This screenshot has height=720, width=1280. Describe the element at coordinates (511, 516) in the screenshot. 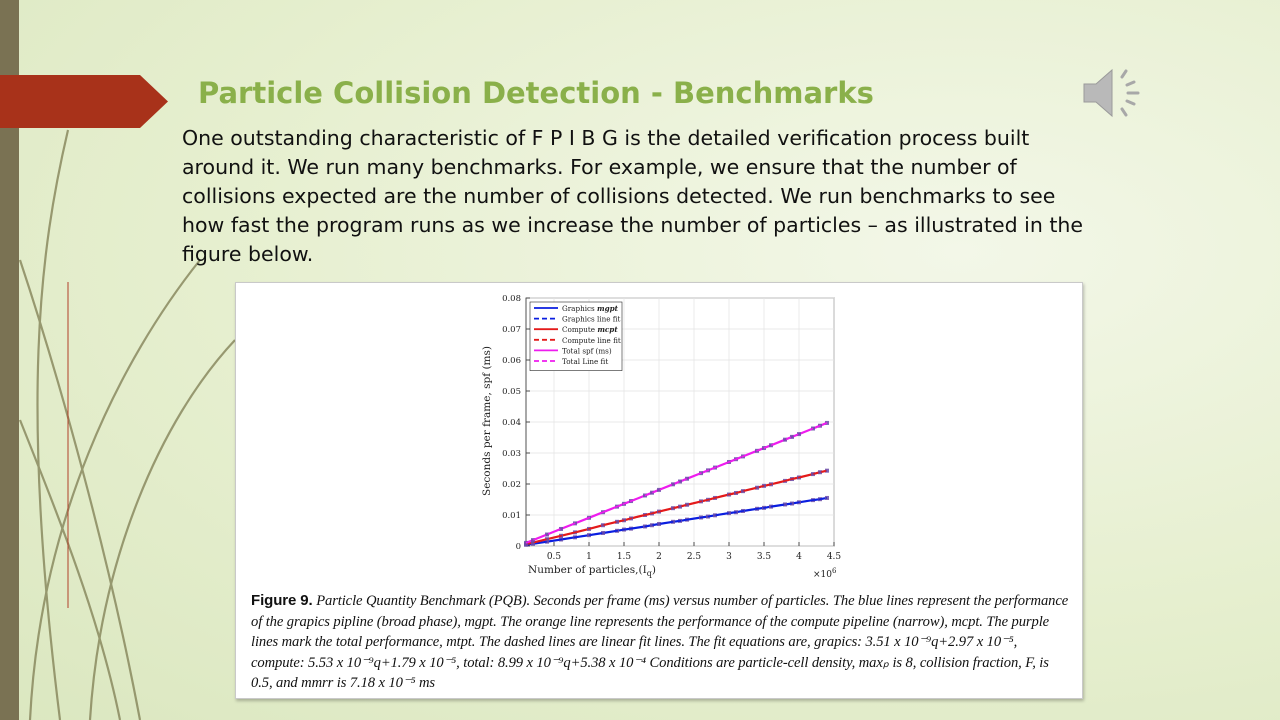

I see `y-tick-label: 0.01` at that location.